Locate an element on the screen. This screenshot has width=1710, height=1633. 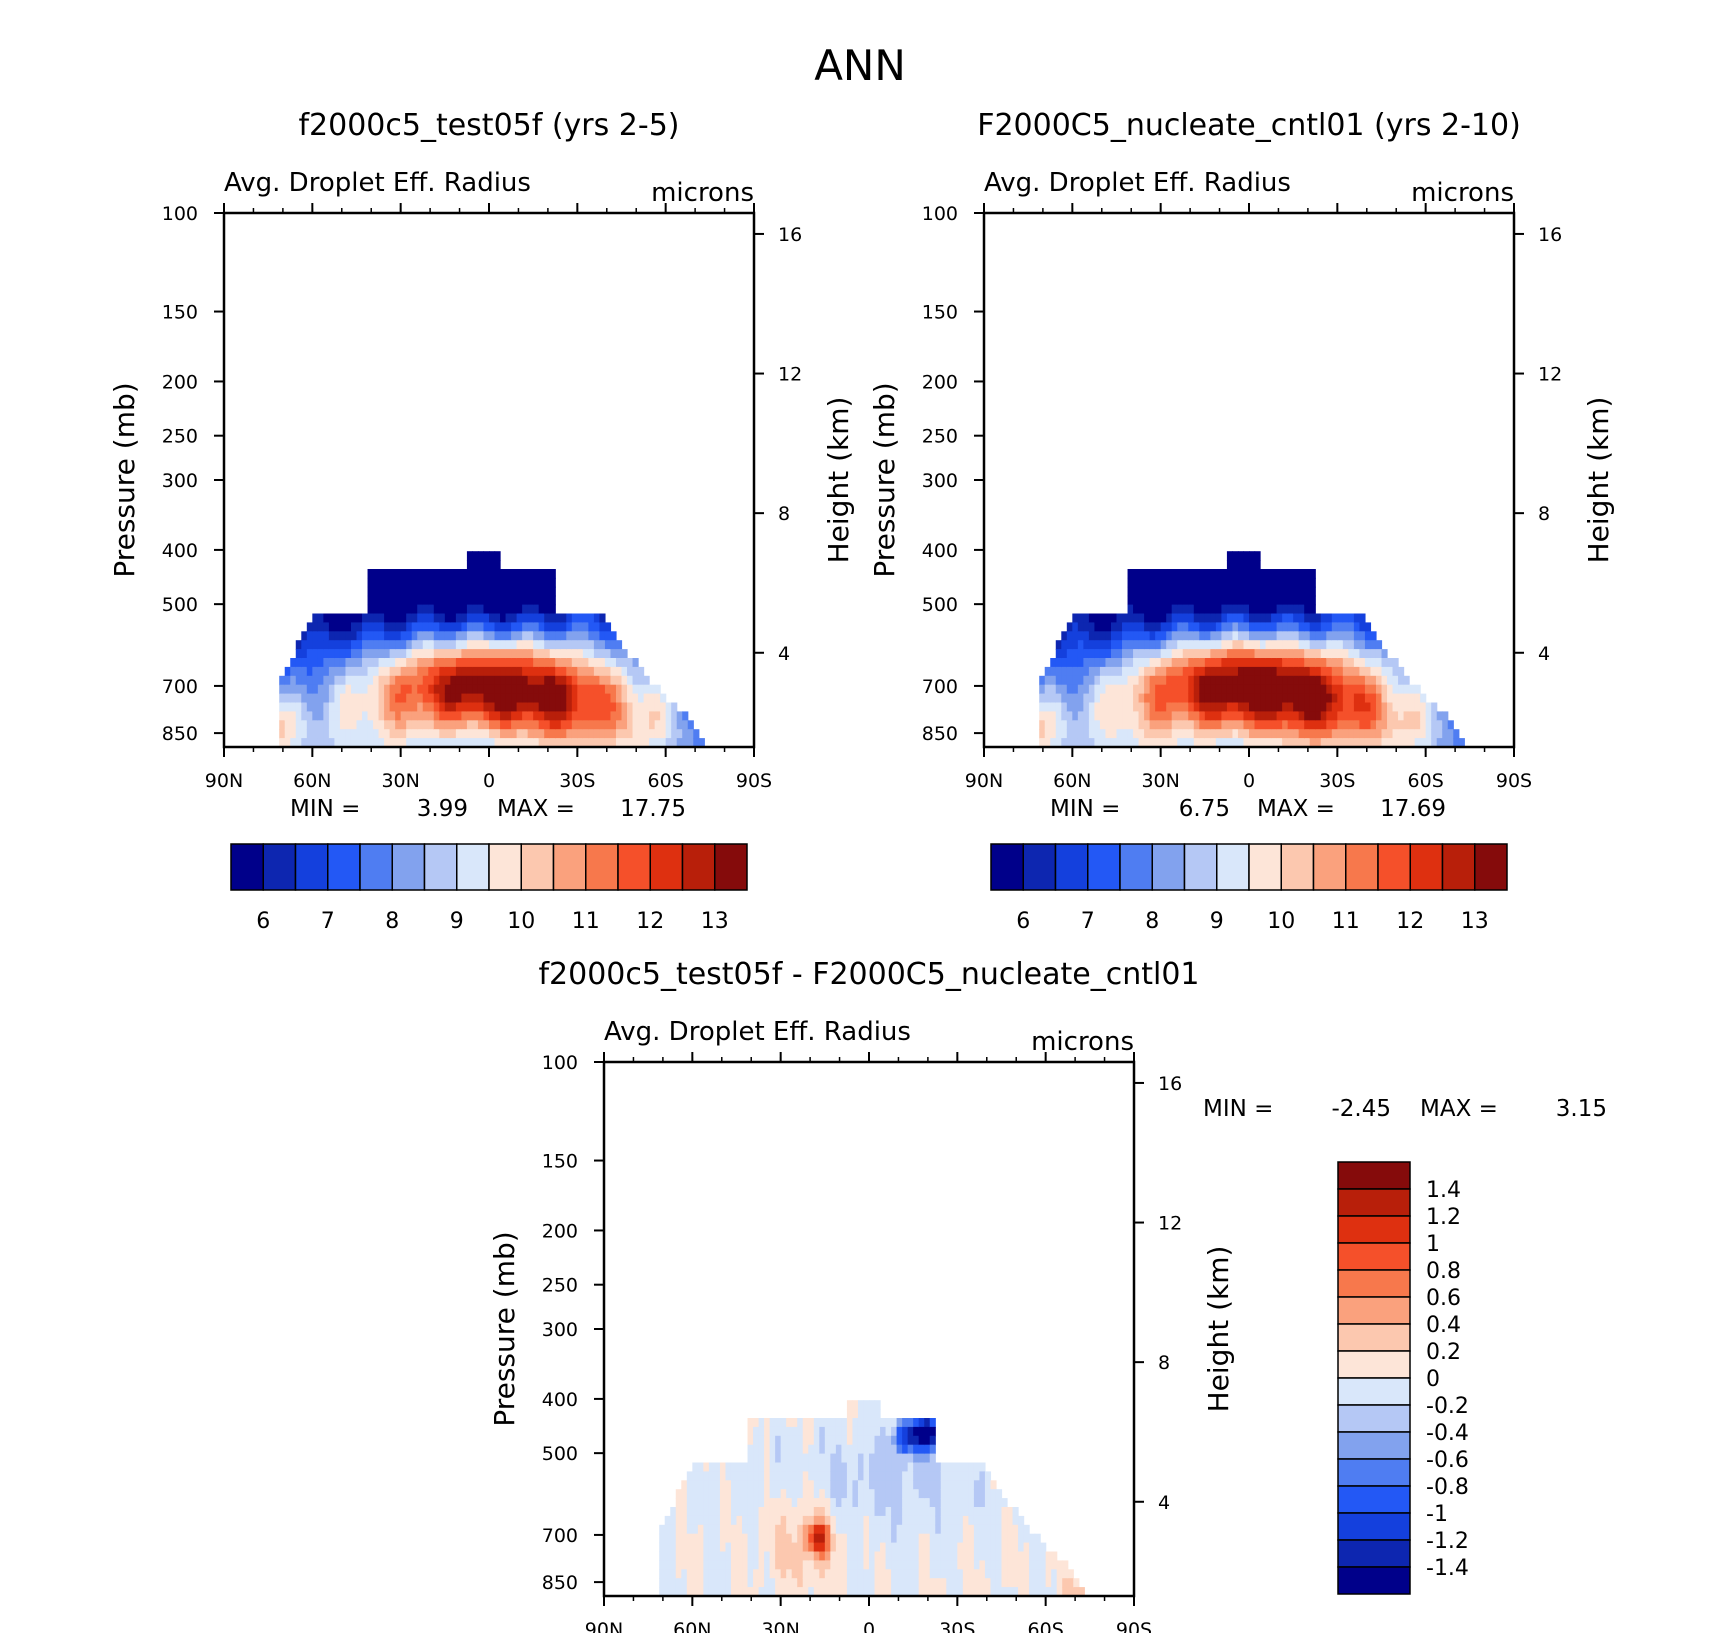
y-tick-label: 150 is located at coordinates (940, 313).